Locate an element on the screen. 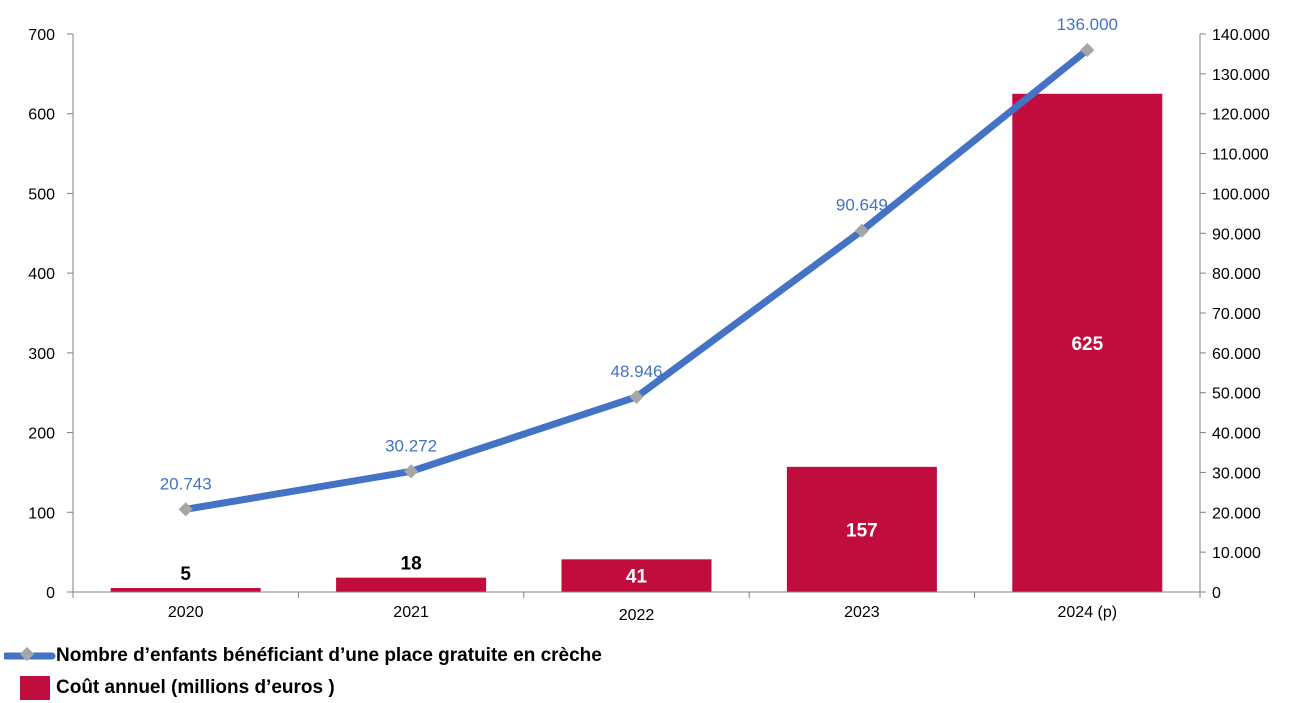  right-tick-label: 140.000 is located at coordinates (1241, 35).